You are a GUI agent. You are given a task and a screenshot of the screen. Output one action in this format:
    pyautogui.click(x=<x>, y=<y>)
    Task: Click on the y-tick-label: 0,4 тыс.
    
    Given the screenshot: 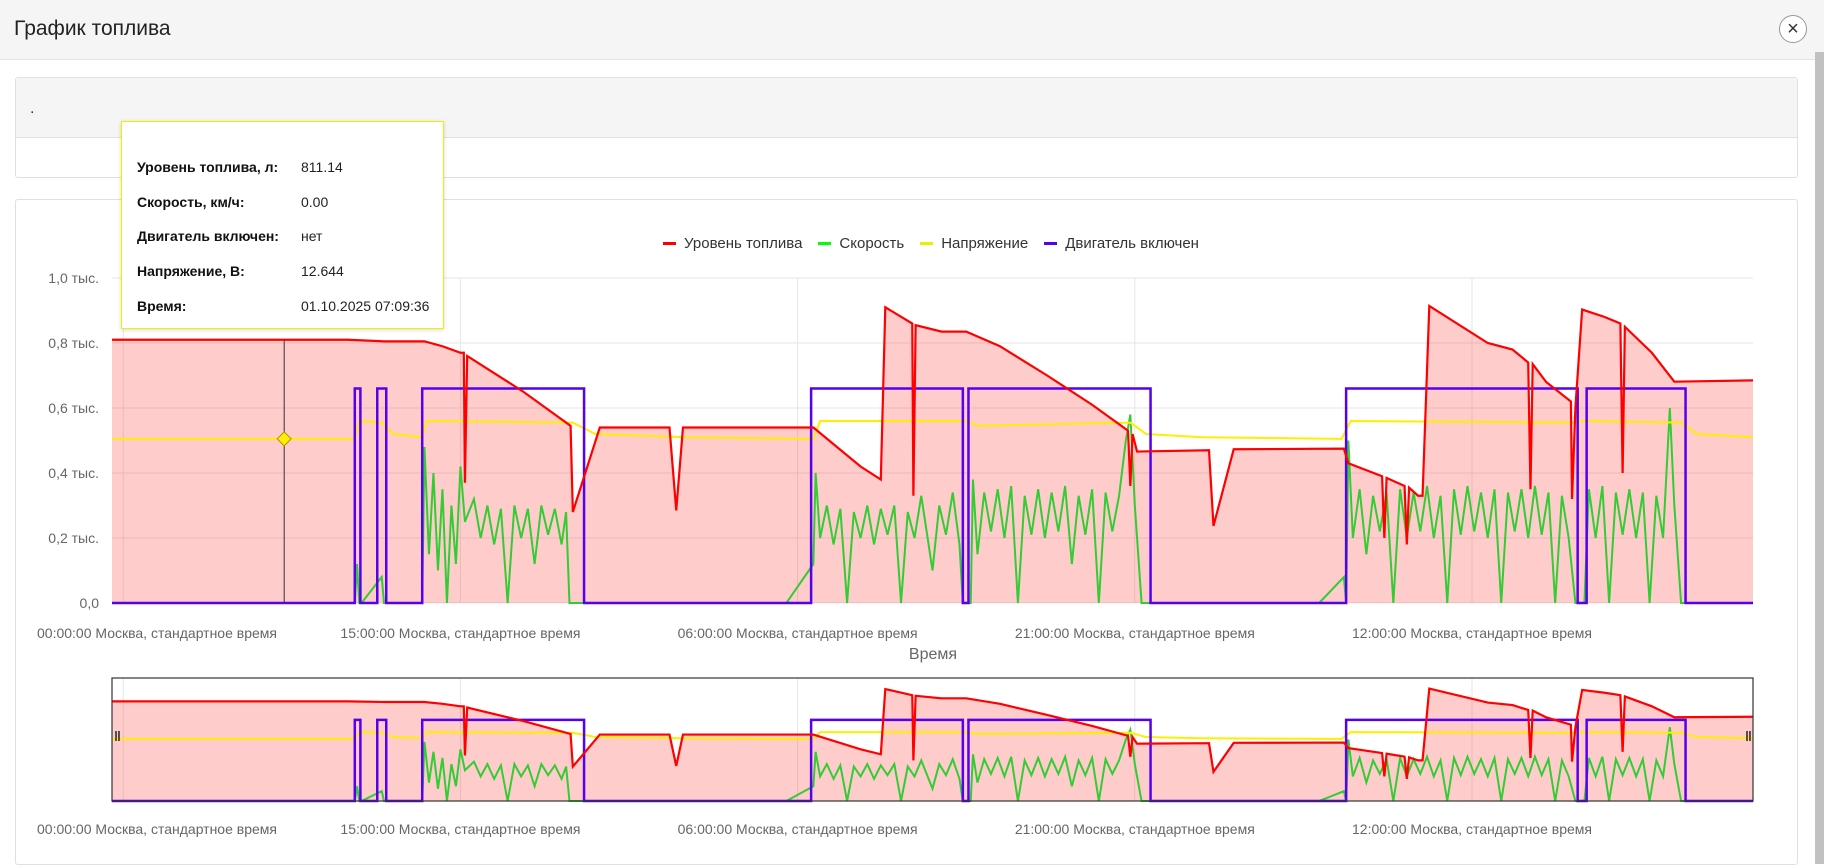 What is the action you would take?
    pyautogui.click(x=73, y=473)
    